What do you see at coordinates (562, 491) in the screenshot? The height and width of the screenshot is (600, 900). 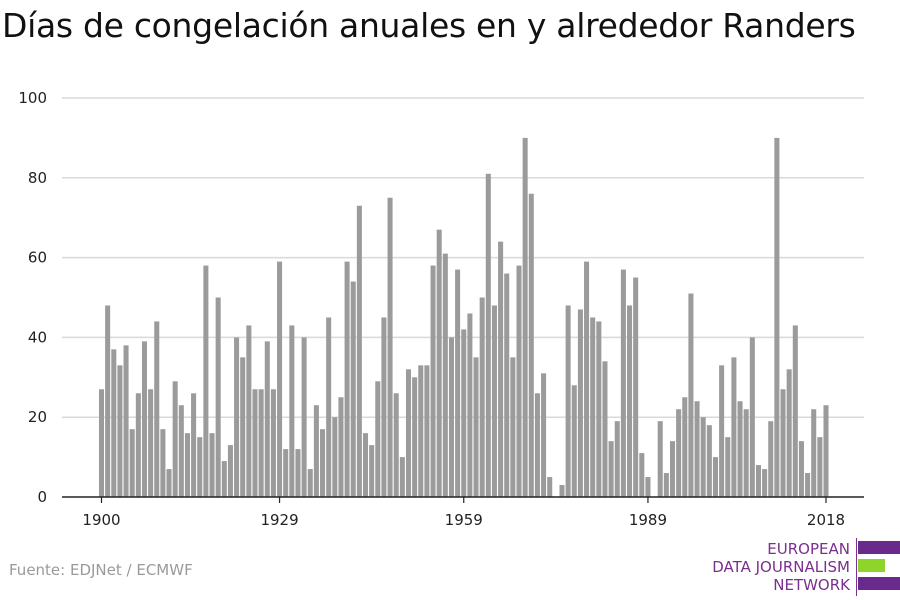 I see `bar-1975` at bounding box center [562, 491].